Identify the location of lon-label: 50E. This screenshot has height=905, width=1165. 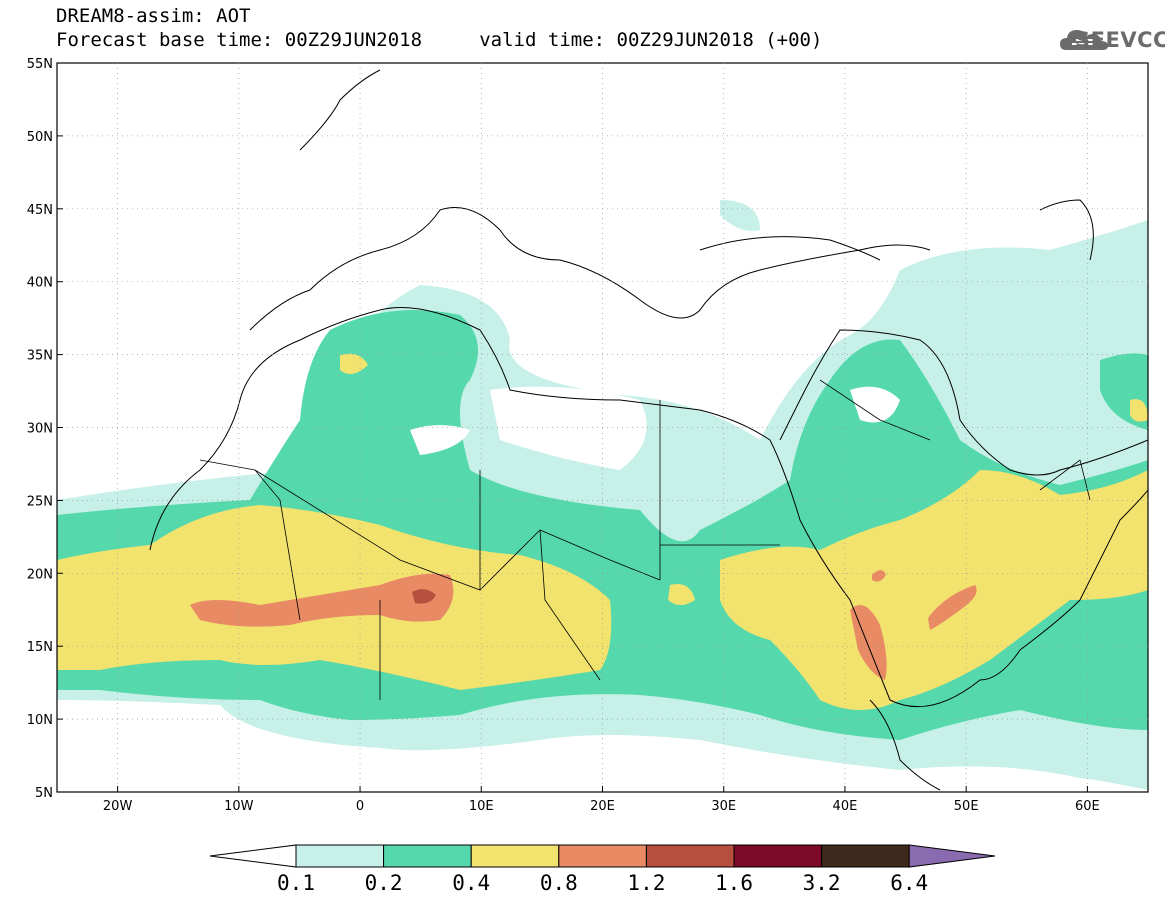
(966, 806).